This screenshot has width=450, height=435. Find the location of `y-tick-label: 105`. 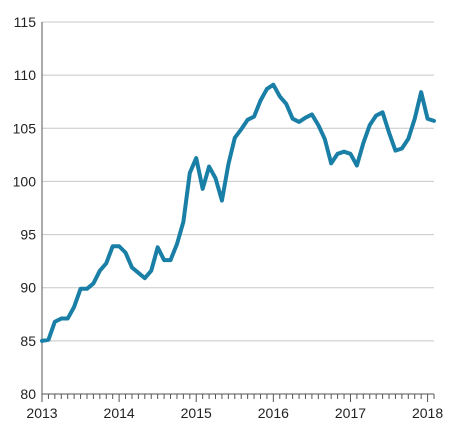

y-tick-label: 105 is located at coordinates (25, 128).